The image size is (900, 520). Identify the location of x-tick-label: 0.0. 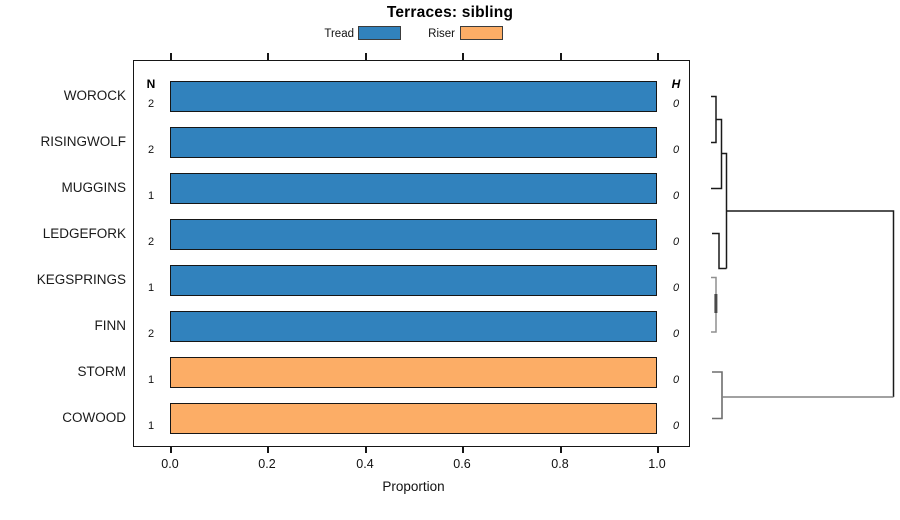
(170, 464).